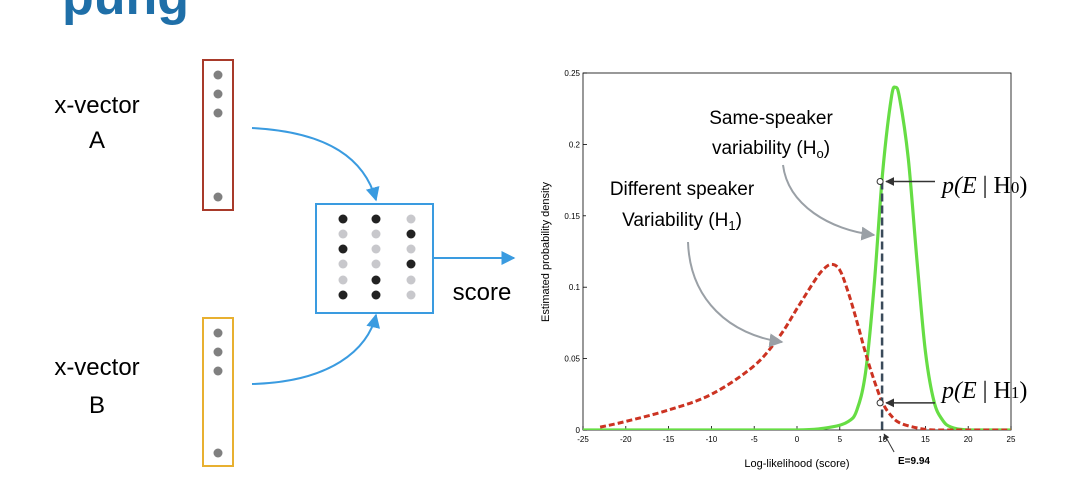  What do you see at coordinates (682, 204) in the screenshot?
I see `diff-label-backdrop` at bounding box center [682, 204].